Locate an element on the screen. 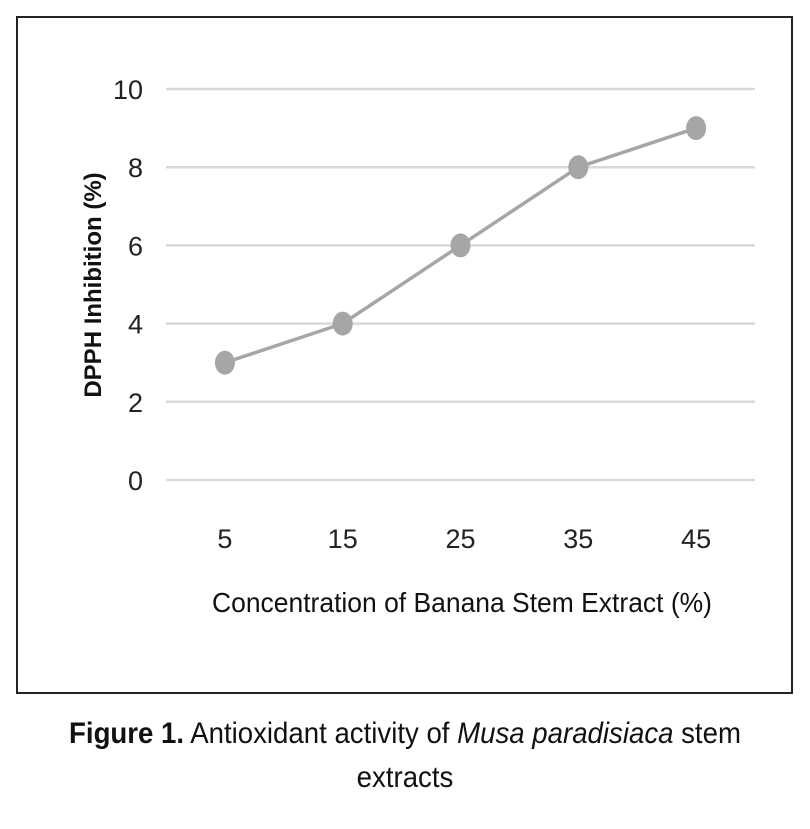 The image size is (810, 829). figure-label: Figure 1. is located at coordinates (127, 733).